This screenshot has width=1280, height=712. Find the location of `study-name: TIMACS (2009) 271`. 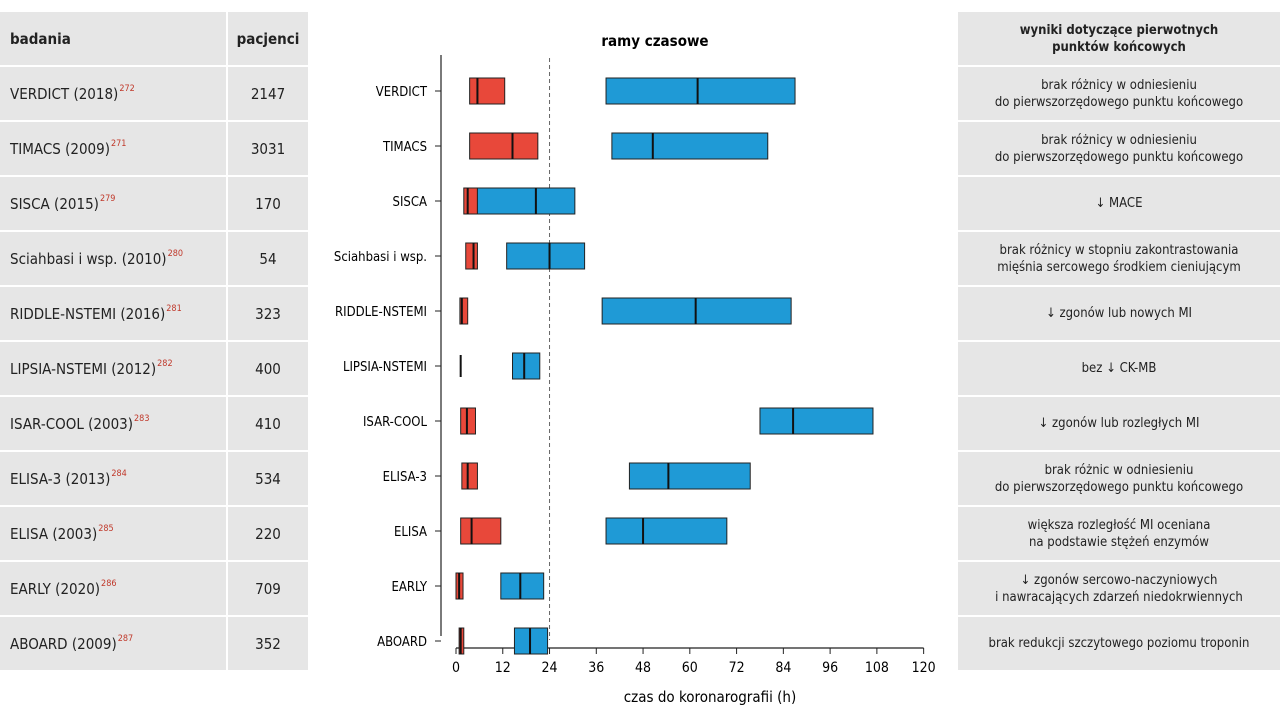

study-name: TIMACS (2009) 271 is located at coordinates (113, 148).